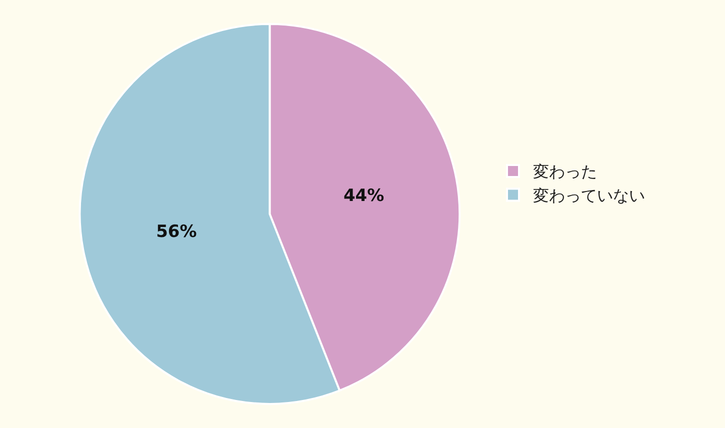 This screenshot has width=725, height=428. What do you see at coordinates (363, 196) in the screenshot?
I see `data-label: 44%` at bounding box center [363, 196].